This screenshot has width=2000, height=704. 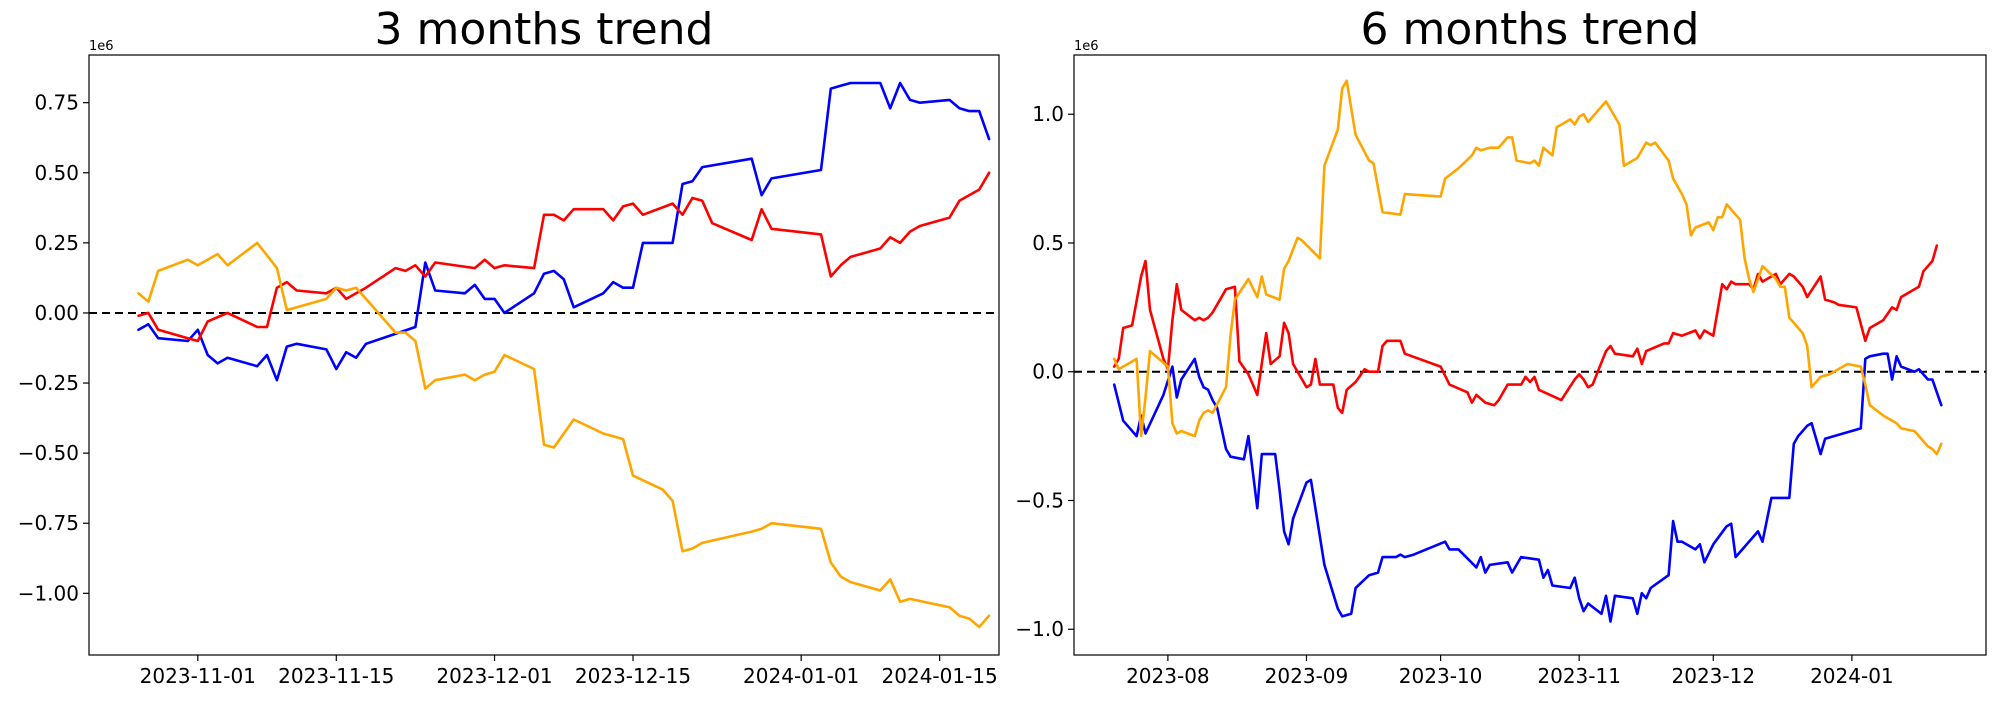 What do you see at coordinates (336, 676) in the screenshot?
I see `x-tick-label: 2023-11-15` at bounding box center [336, 676].